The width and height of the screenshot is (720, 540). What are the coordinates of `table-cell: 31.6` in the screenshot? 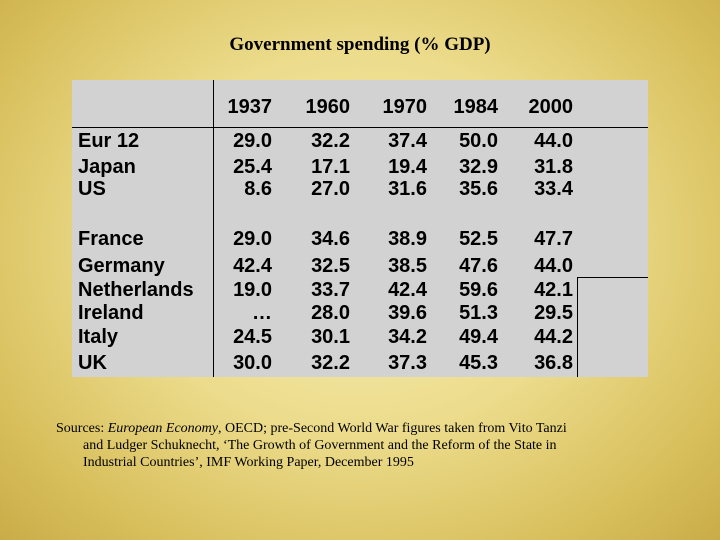 It's located at (407, 189).